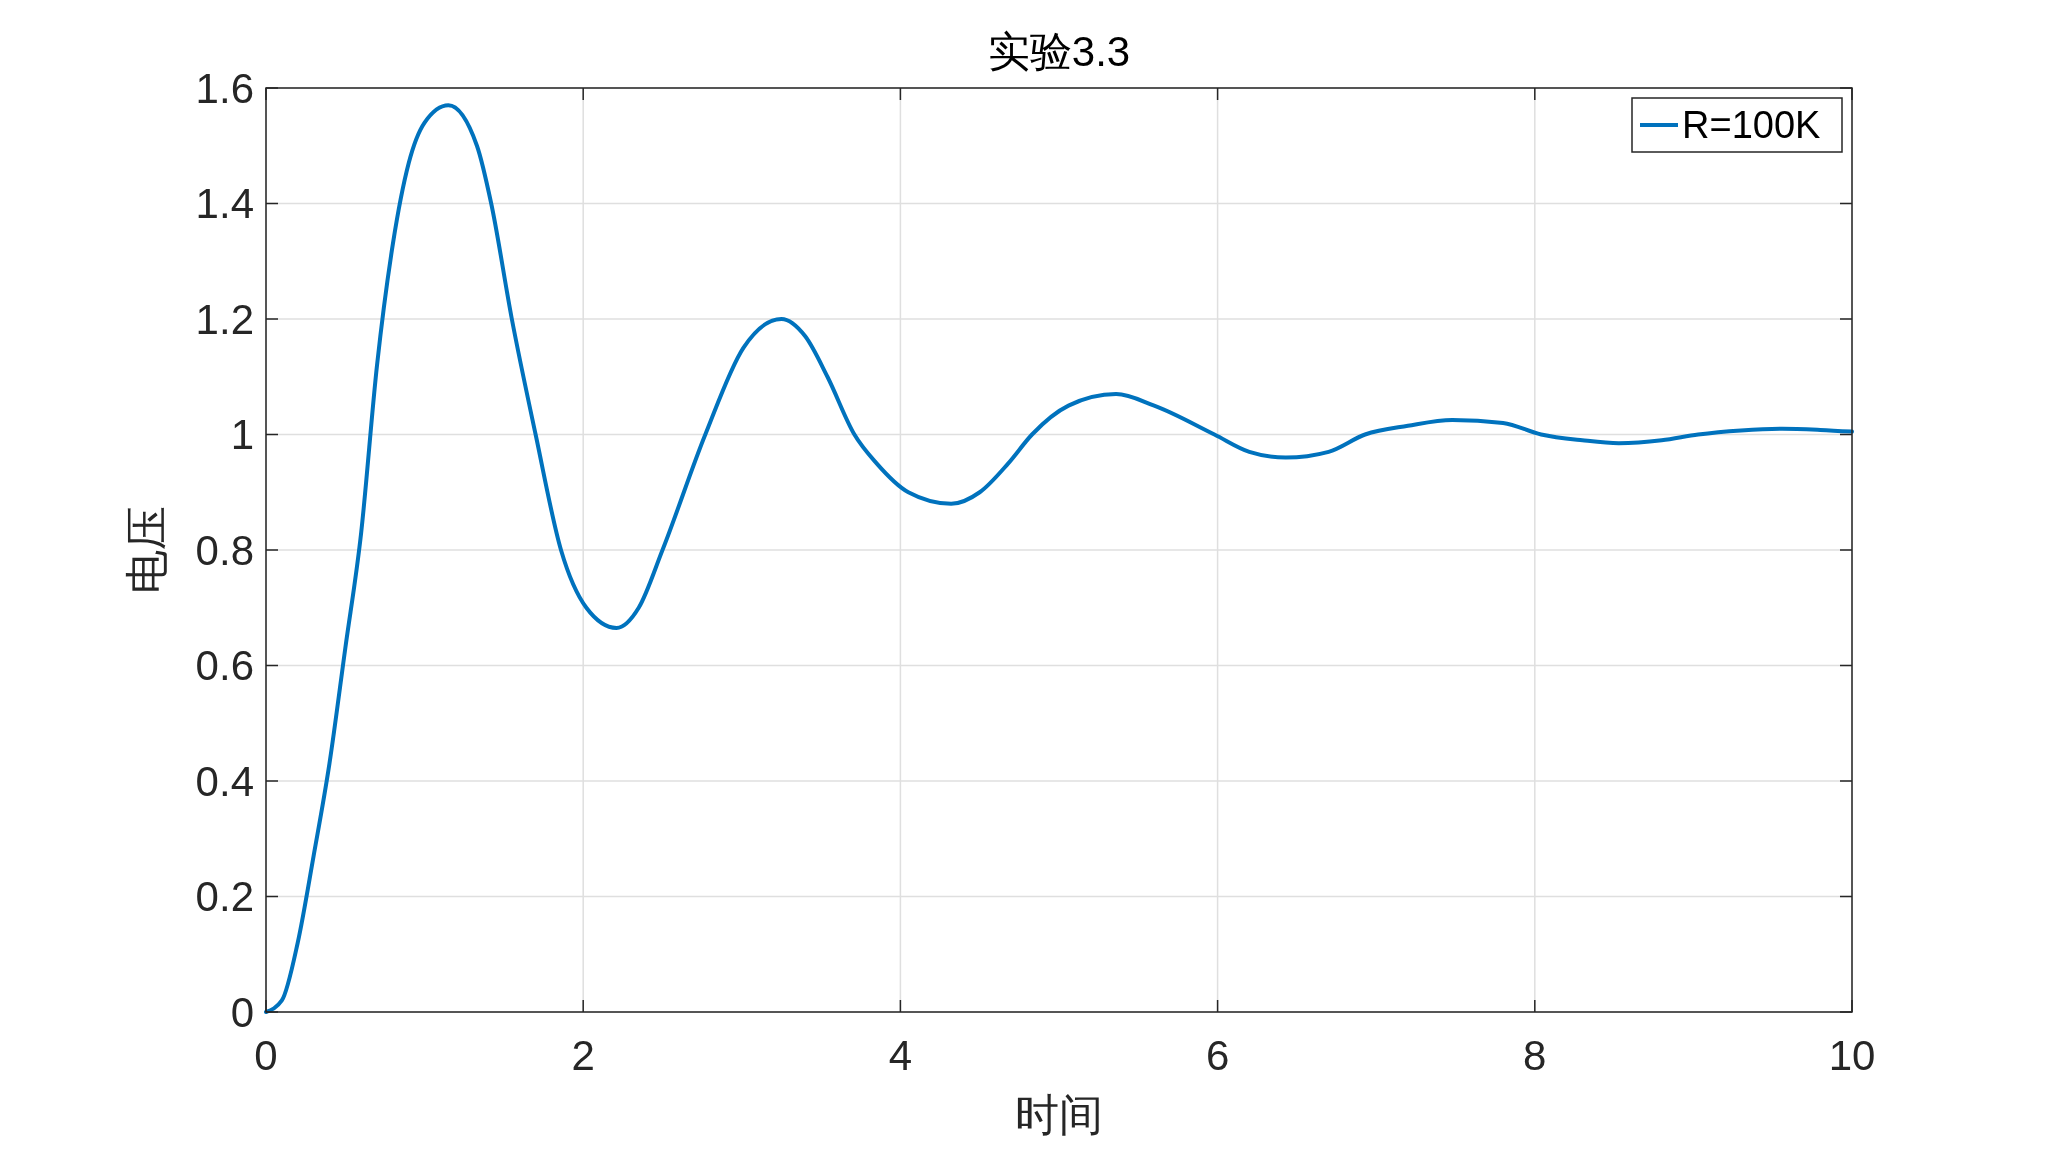 Image resolution: width=2048 pixels, height=1152 pixels. Describe the element at coordinates (583, 1055) in the screenshot. I see `x-tick-label: 2` at that location.